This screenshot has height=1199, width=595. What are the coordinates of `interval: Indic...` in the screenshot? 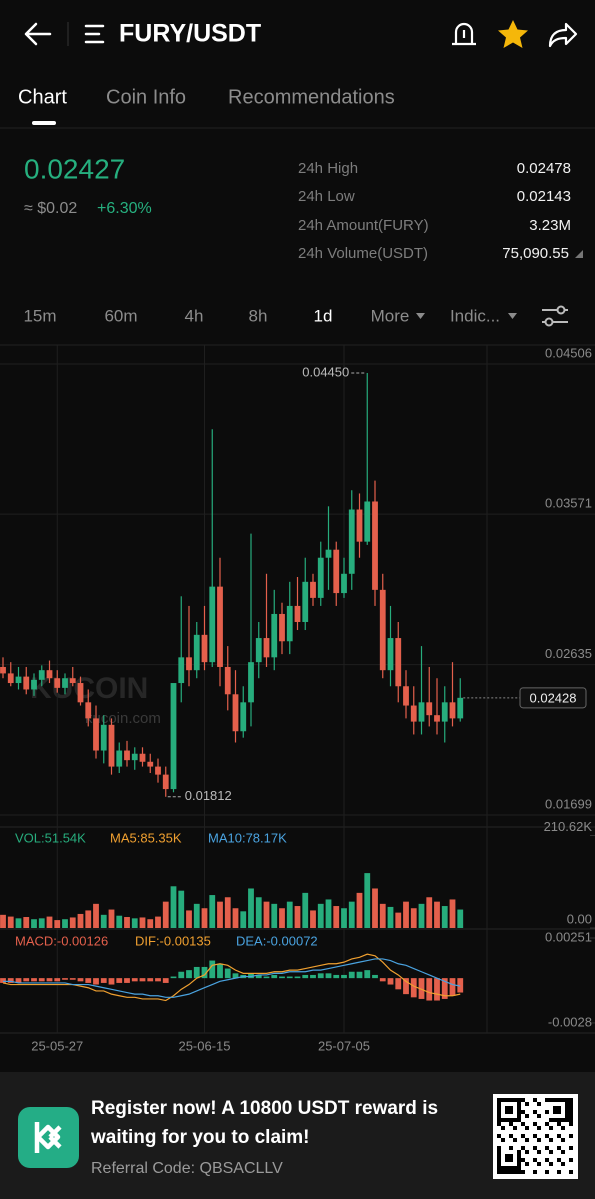 It's located at (475, 315).